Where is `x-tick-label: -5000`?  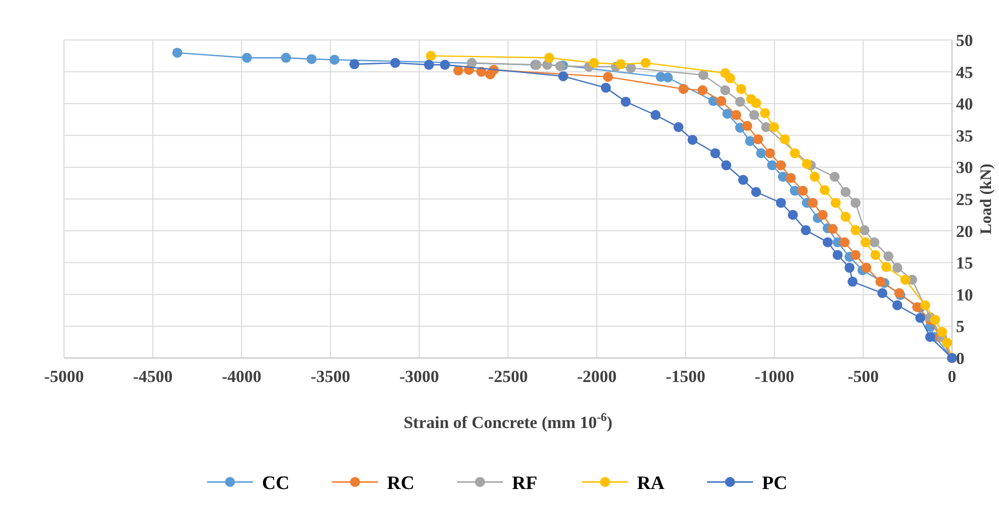
x-tick-label: -5000 is located at coordinates (64, 376).